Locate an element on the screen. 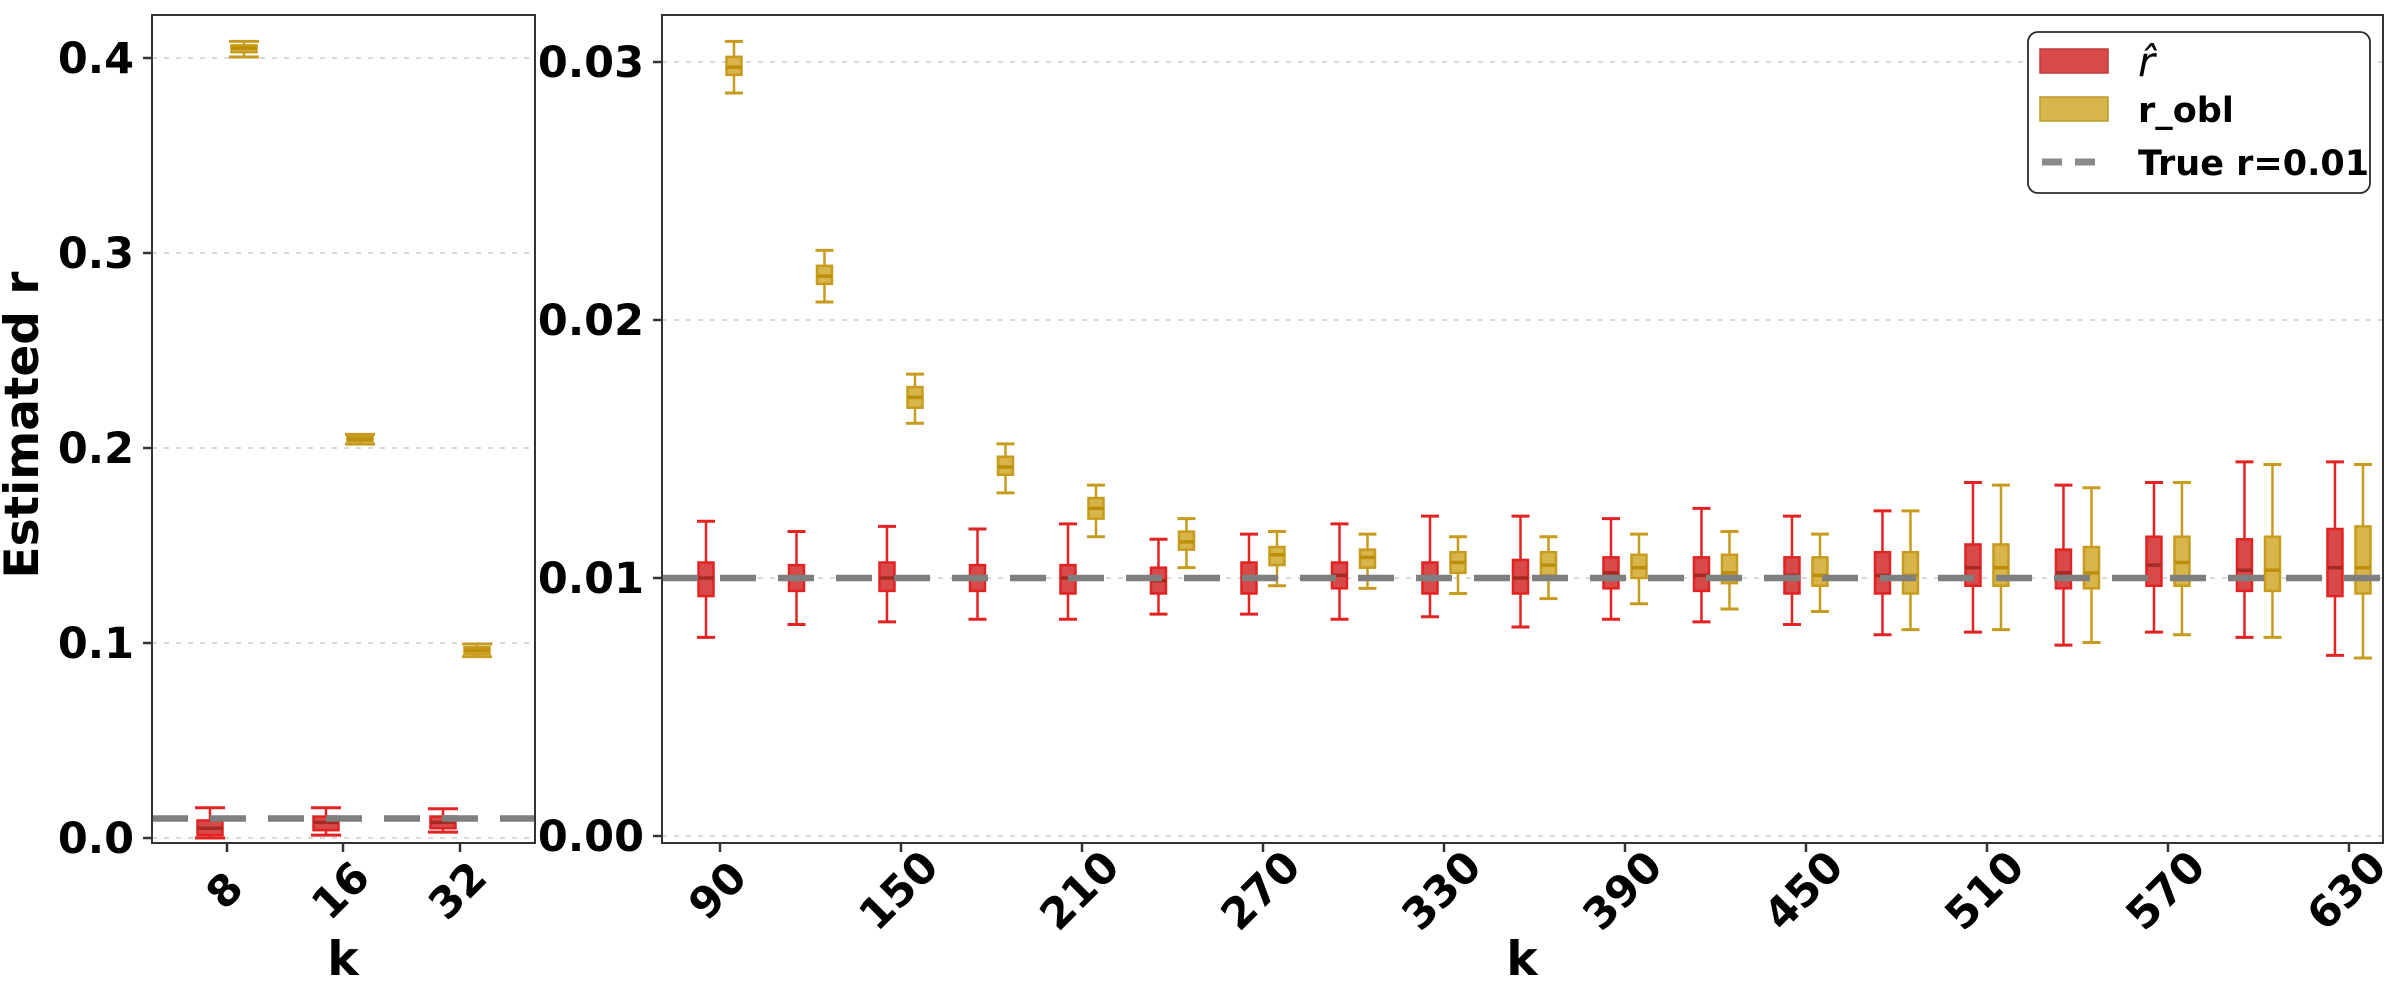 This screenshot has height=1004, width=2400. x-tick-label: 390 is located at coordinates (1623, 891).